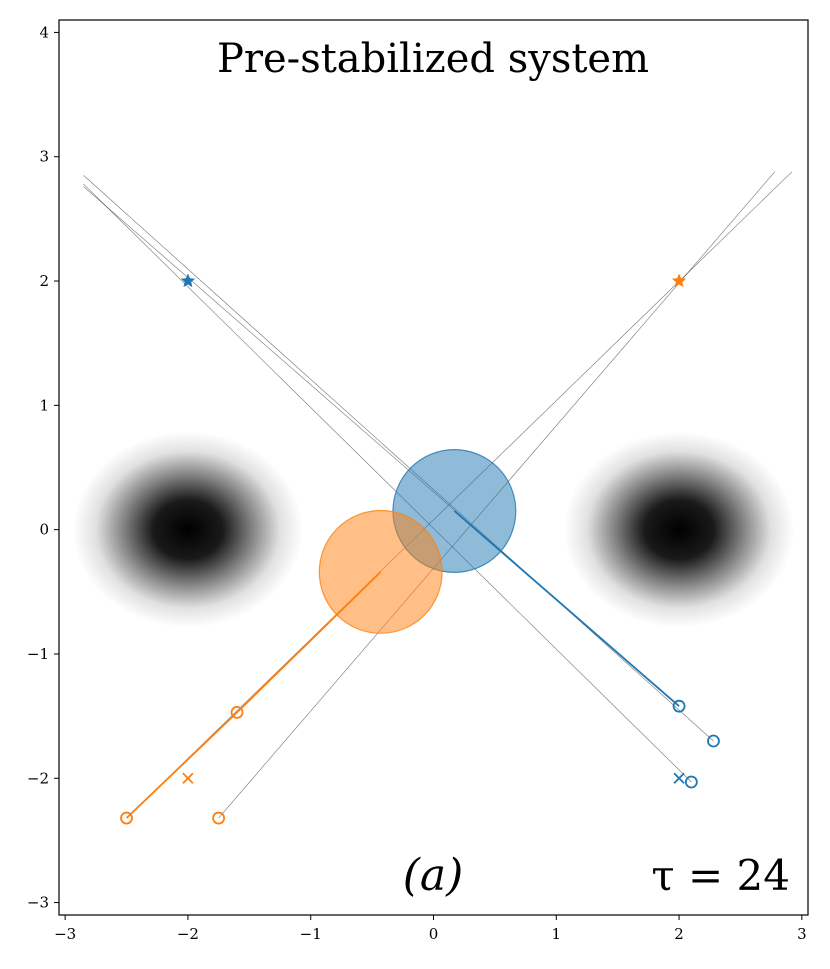 Image resolution: width=830 pixels, height=969 pixels. What do you see at coordinates (44, 281) in the screenshot?
I see `y-tick-label: 2` at bounding box center [44, 281].